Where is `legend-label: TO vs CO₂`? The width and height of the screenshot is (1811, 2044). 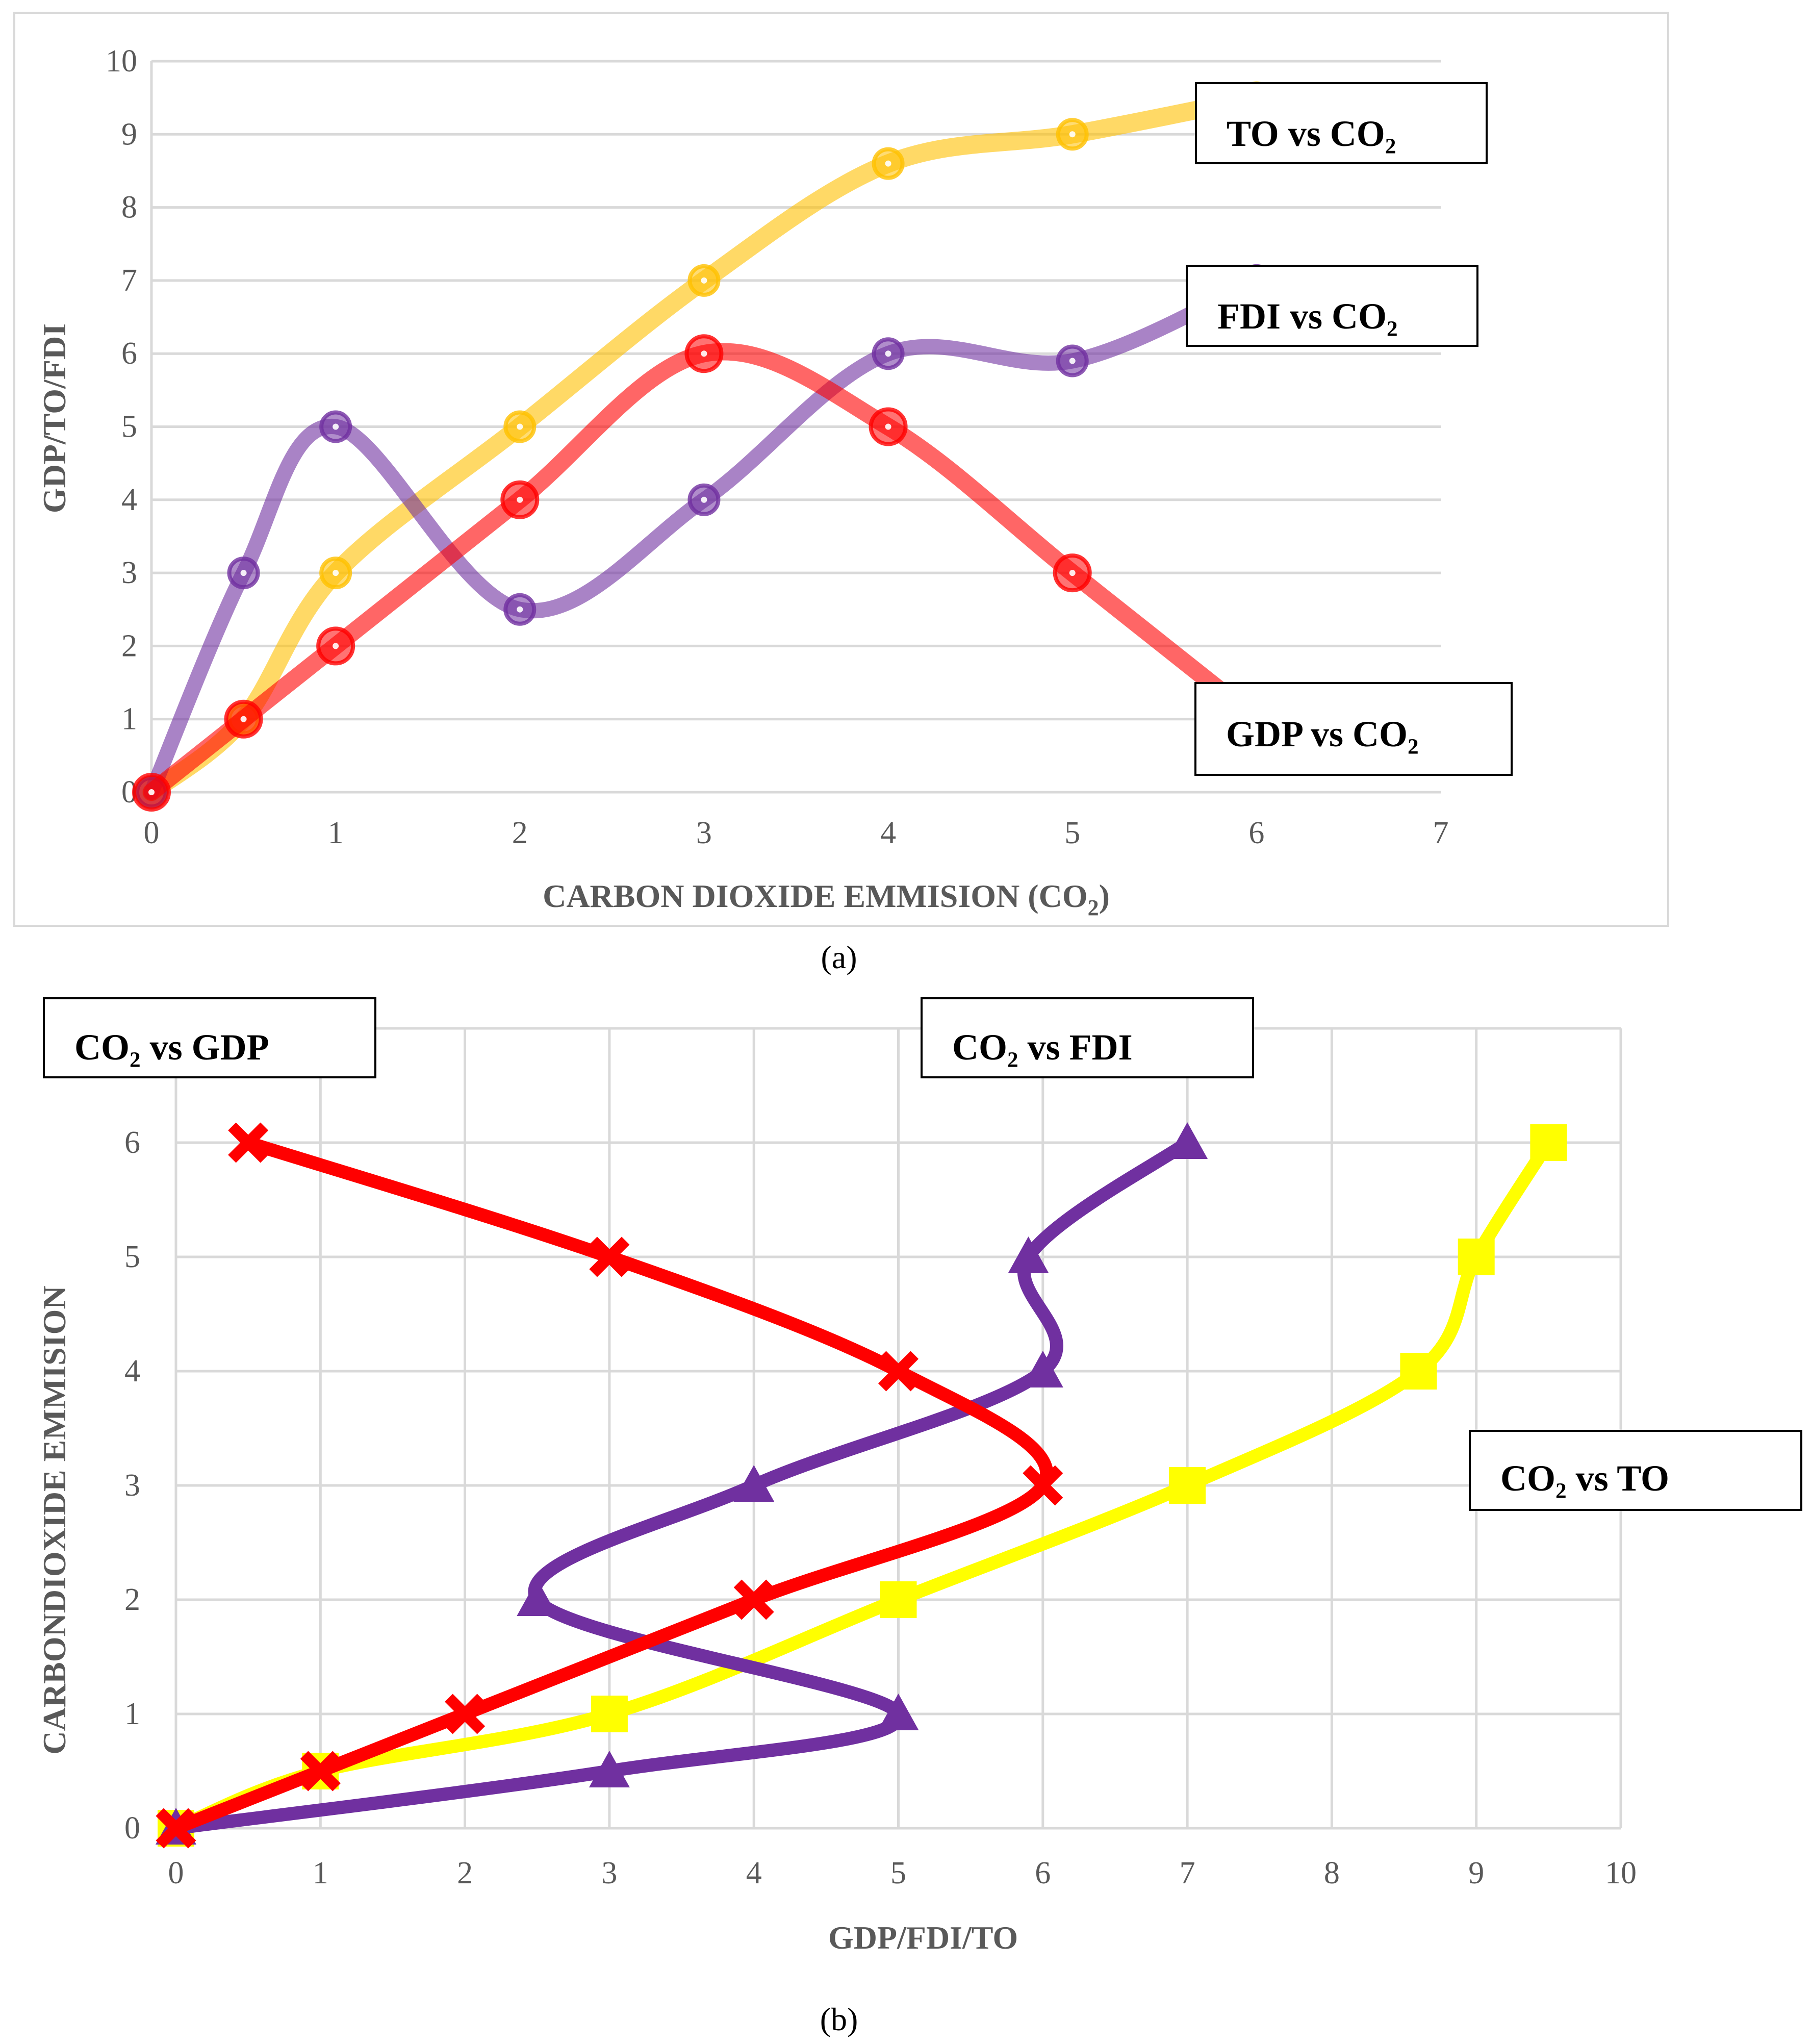 legend-label: TO vs CO₂ is located at coordinates (1311, 133).